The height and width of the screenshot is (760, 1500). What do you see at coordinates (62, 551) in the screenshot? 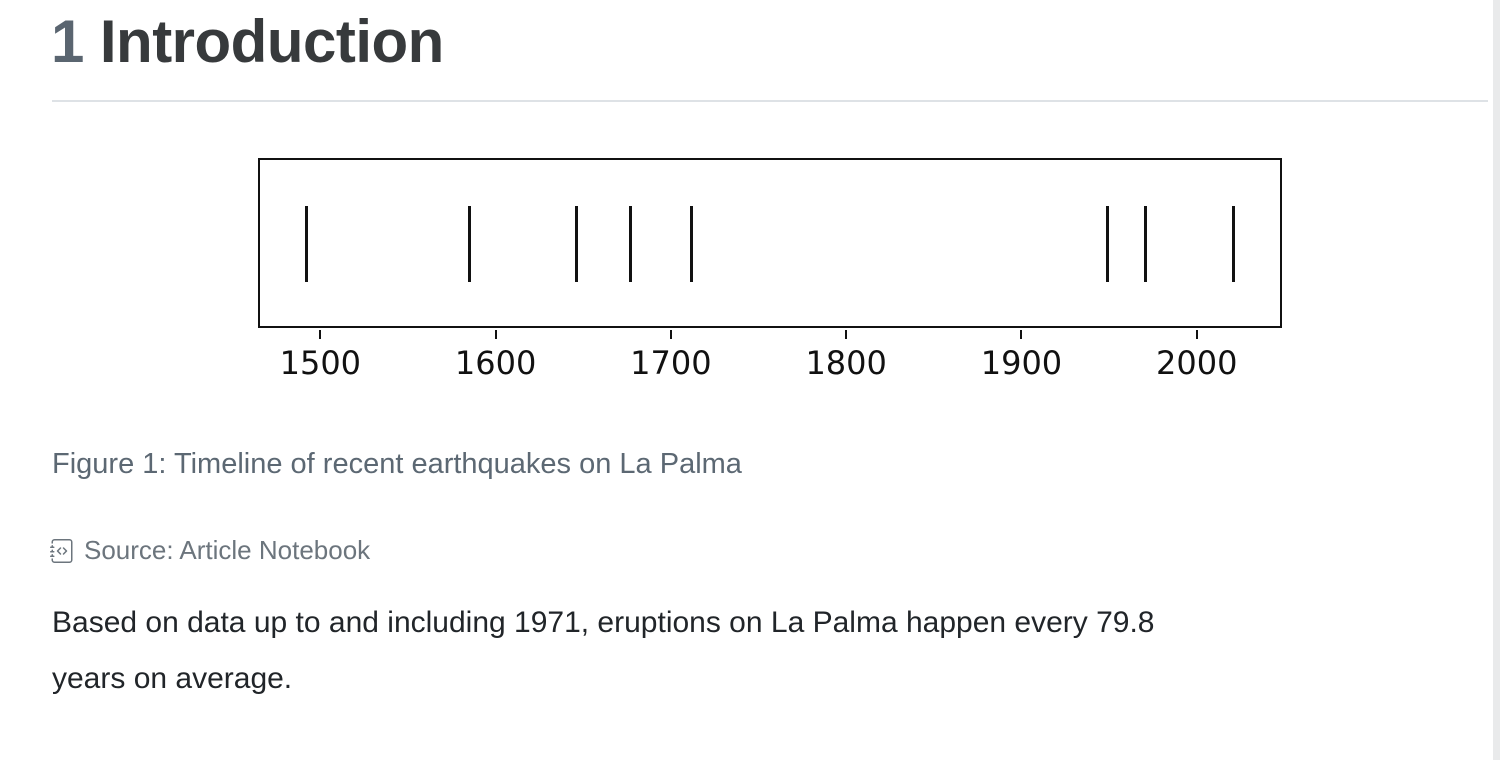
I see `journal-code-icon` at bounding box center [62, 551].